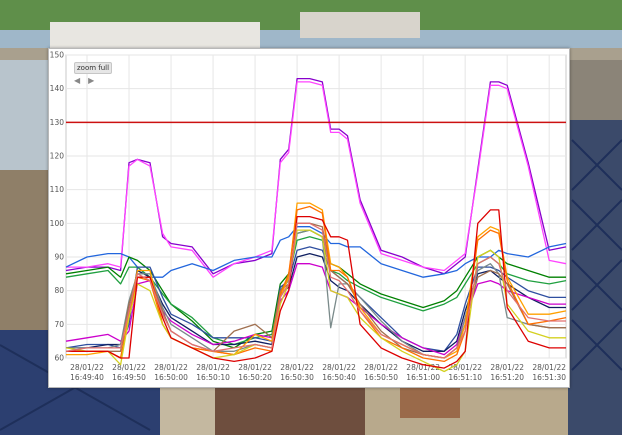  What do you see at coordinates (423, 377) in the screenshot?
I see `x-tick-time: 16:51:00` at bounding box center [423, 377].